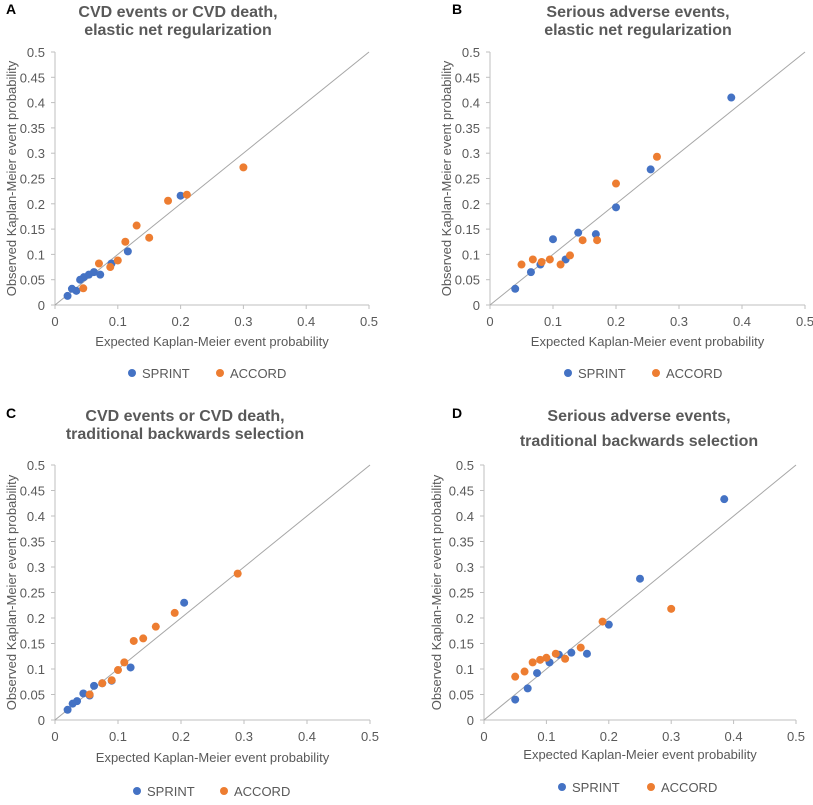  I want to click on panel-letter: C, so click(11, 413).